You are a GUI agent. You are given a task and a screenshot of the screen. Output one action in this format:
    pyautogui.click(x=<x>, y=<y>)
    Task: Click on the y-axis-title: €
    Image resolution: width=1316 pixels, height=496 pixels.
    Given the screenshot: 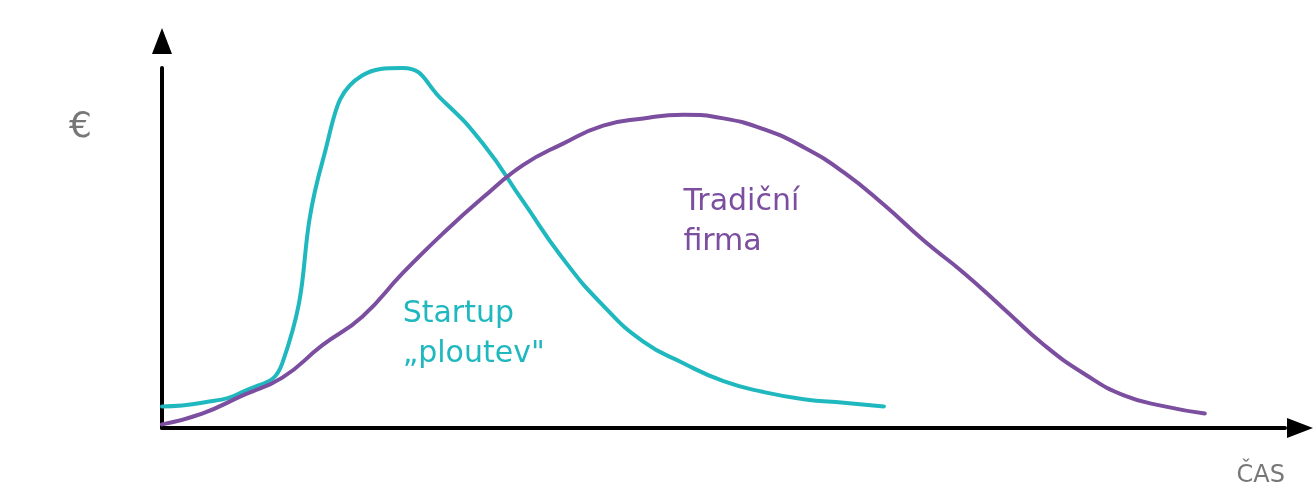 What is the action you would take?
    pyautogui.click(x=80, y=124)
    